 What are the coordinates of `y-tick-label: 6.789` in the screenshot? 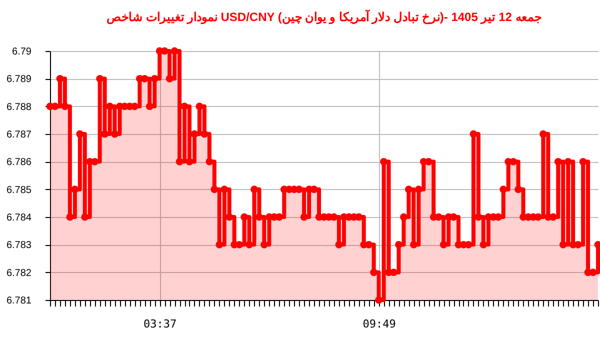 It's located at (19, 80).